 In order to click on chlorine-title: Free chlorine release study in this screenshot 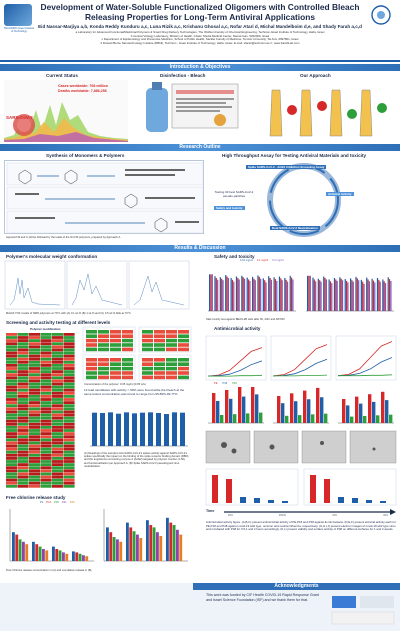, I will do `click(36, 497)`.